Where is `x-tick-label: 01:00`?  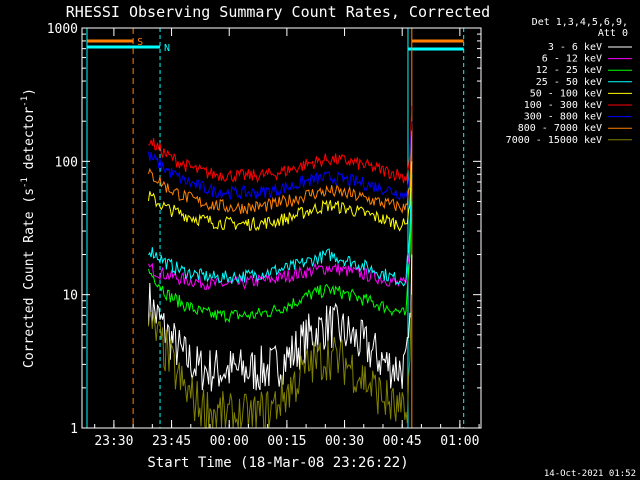
x-tick-label: 01:00 is located at coordinates (459, 441).